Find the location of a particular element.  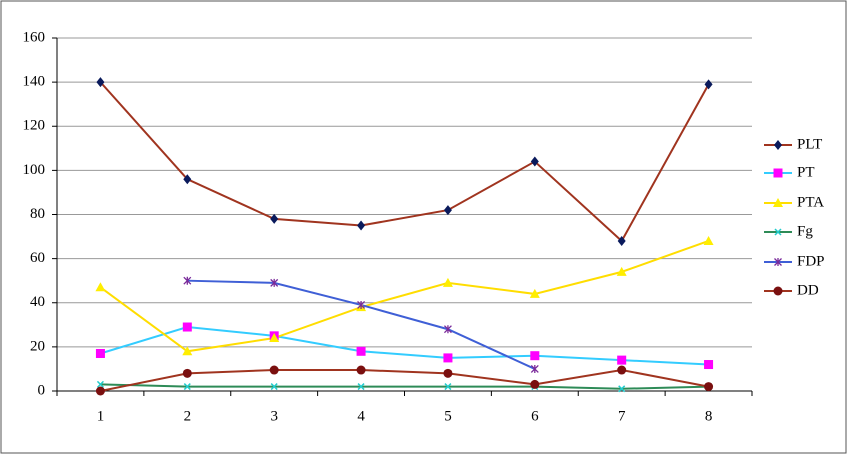

legend-label: PTA is located at coordinates (810, 202).